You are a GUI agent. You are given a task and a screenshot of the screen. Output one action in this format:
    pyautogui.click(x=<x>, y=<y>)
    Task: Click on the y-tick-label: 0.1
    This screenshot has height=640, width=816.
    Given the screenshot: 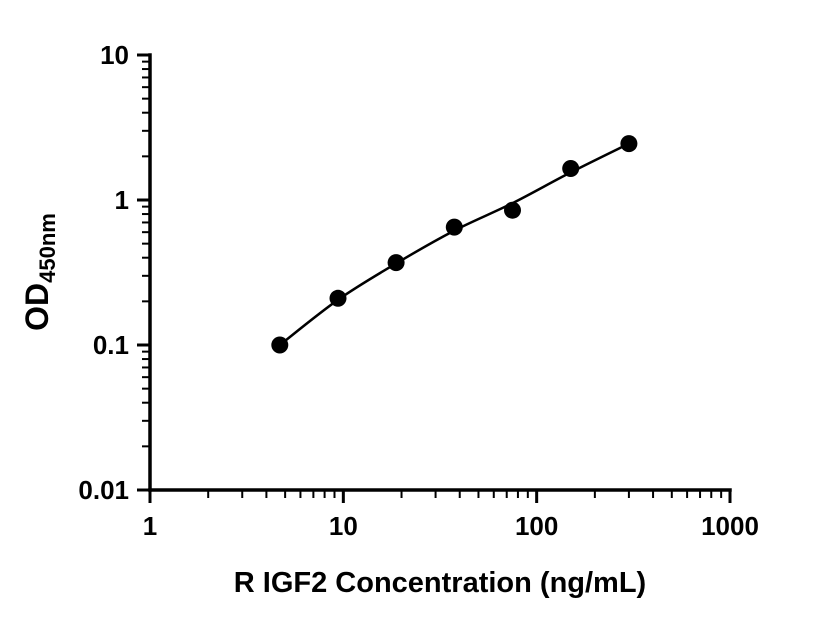 What is the action you would take?
    pyautogui.click(x=111, y=345)
    